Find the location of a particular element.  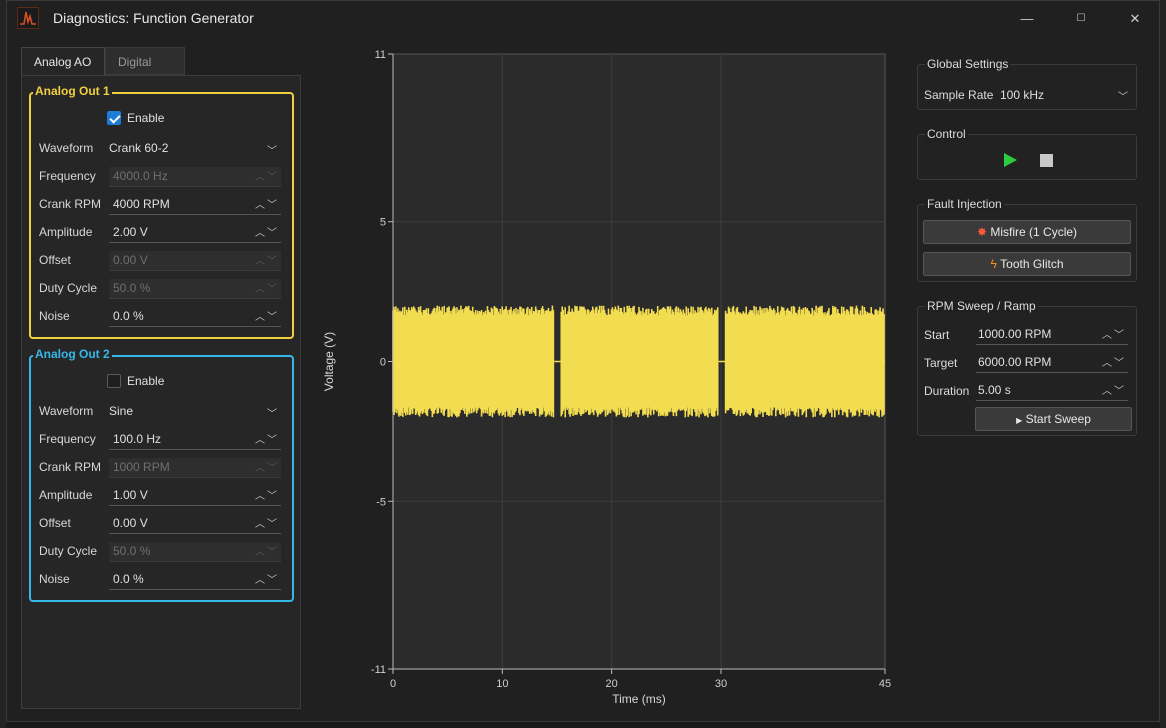

duty-cycle-value: 50.0 % is located at coordinates (132, 551).